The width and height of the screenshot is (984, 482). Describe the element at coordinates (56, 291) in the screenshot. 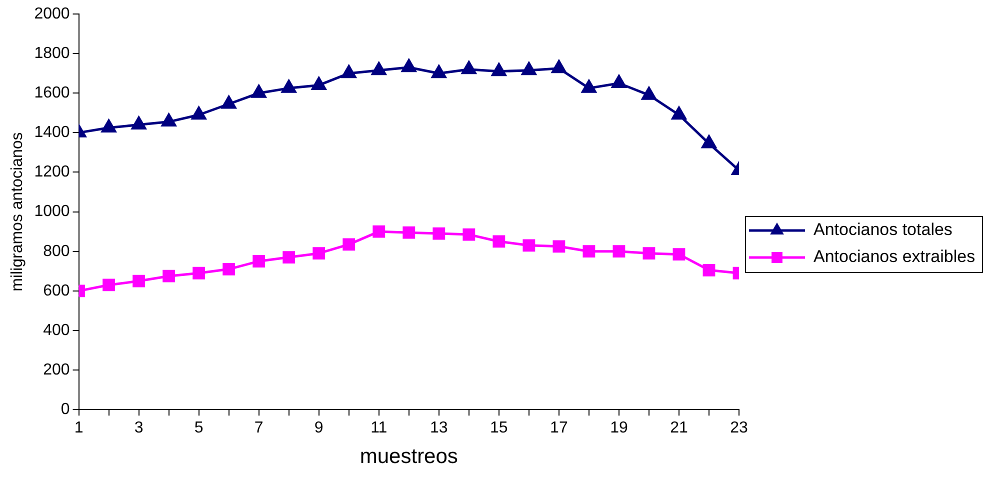

I see `y-tick-label: 600` at that location.